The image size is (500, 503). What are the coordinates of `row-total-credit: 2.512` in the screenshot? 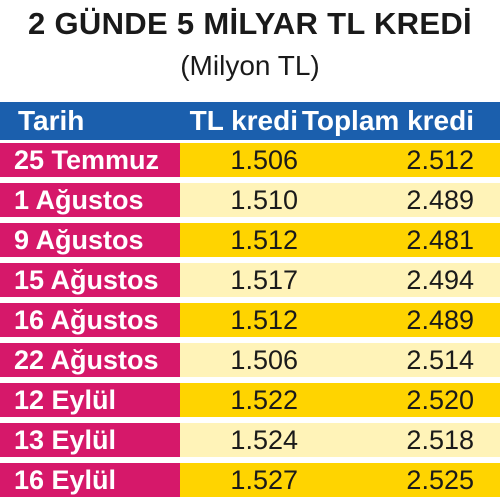 It's located at (440, 160).